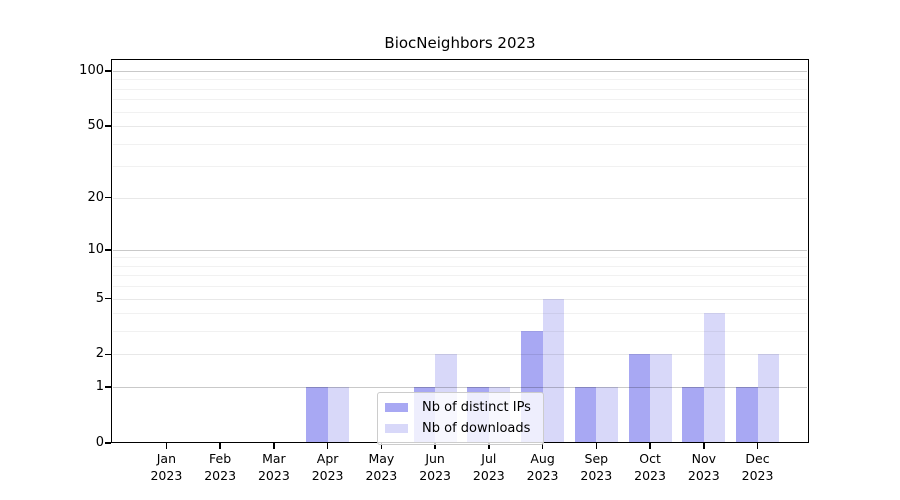 The height and width of the screenshot is (500, 900). I want to click on y-tick-label-2: 2, so click(99, 354).